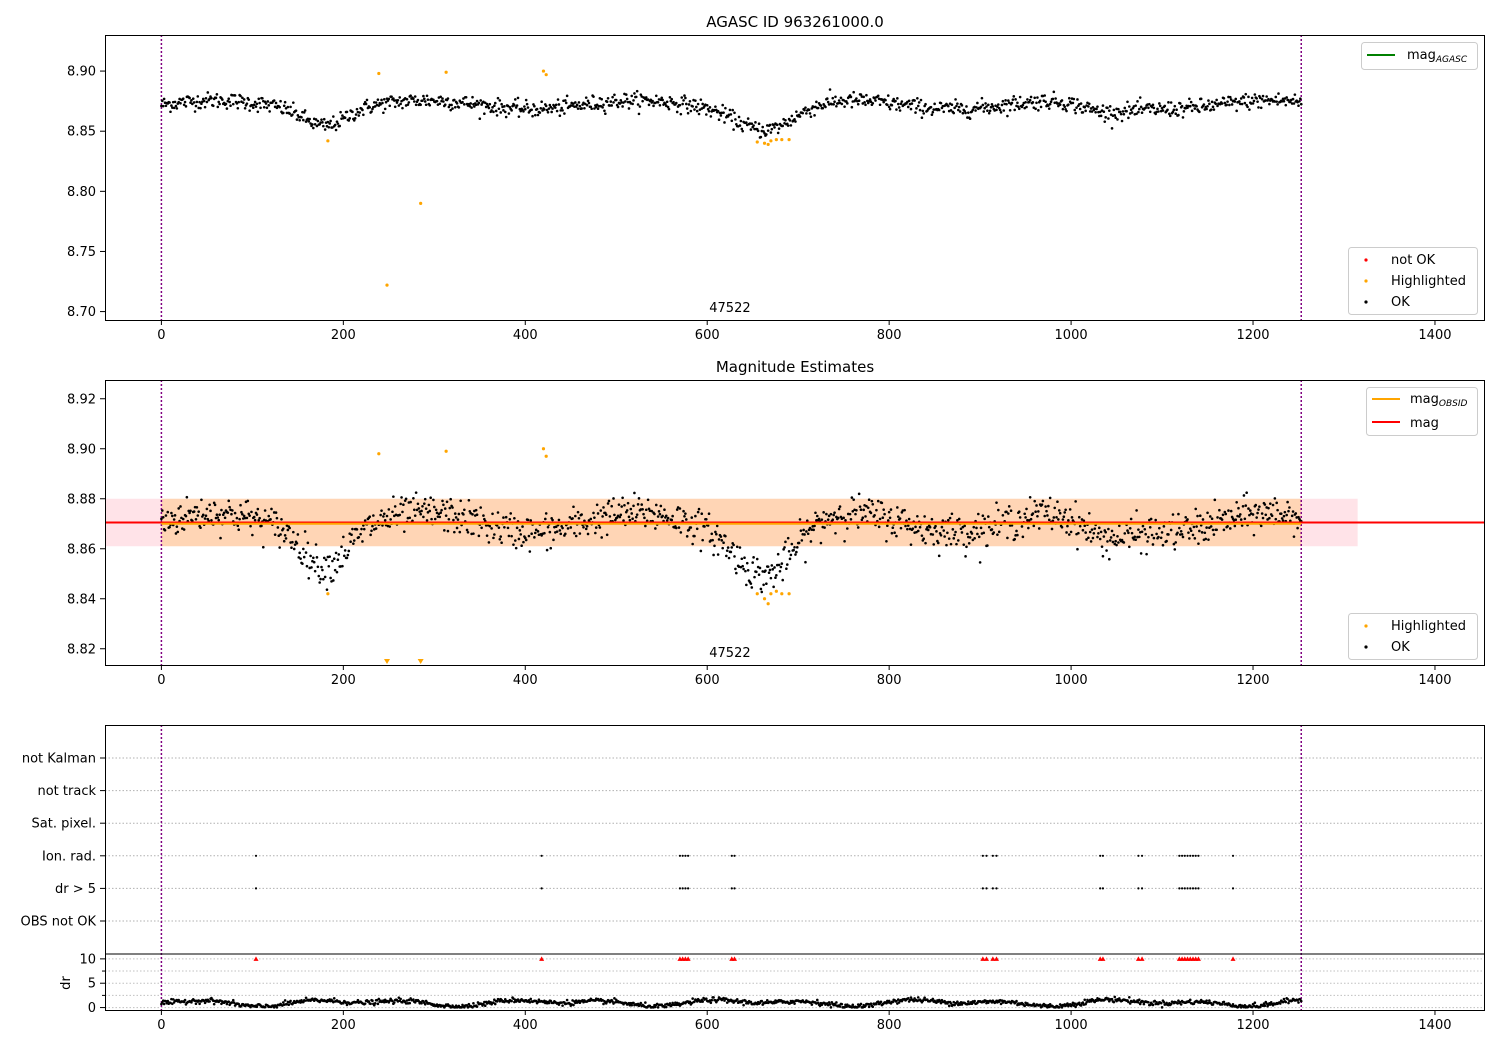 The width and height of the screenshot is (1500, 1054). What do you see at coordinates (525, 680) in the screenshot?
I see `x-tick-label-400: 400` at bounding box center [525, 680].